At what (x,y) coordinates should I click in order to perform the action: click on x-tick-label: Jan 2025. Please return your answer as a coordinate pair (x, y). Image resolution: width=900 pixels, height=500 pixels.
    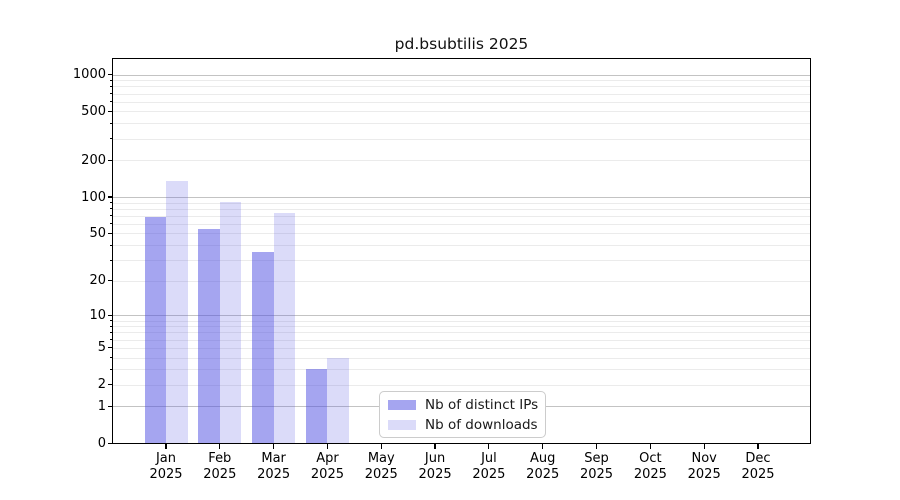
    Looking at the image, I should click on (166, 466).